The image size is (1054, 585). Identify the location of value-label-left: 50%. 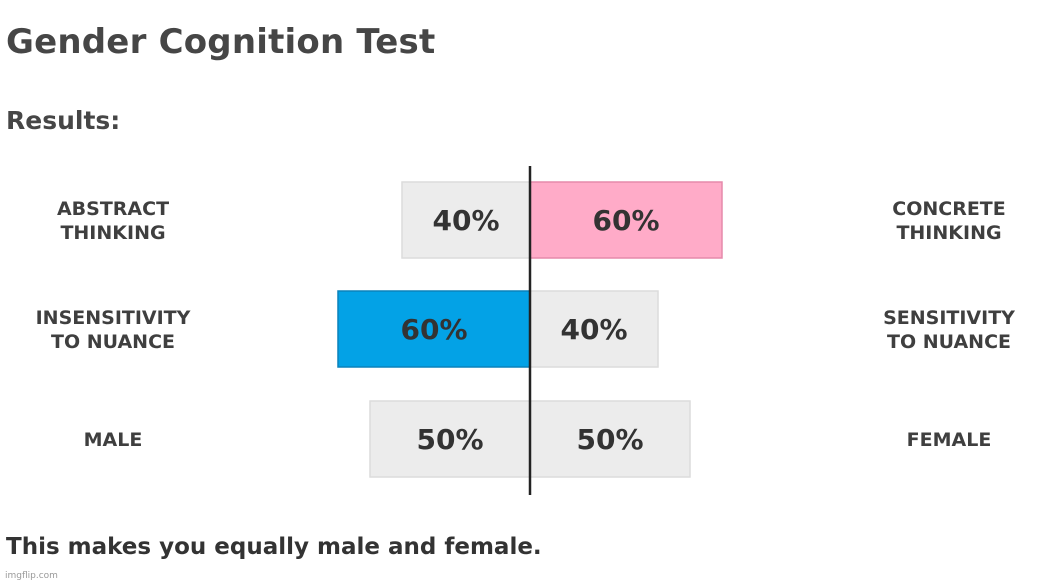
(449, 439).